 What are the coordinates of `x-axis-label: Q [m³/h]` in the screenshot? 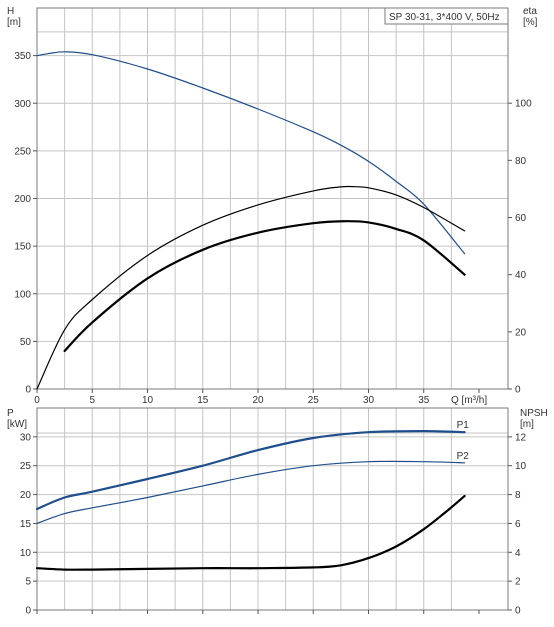 It's located at (469, 400).